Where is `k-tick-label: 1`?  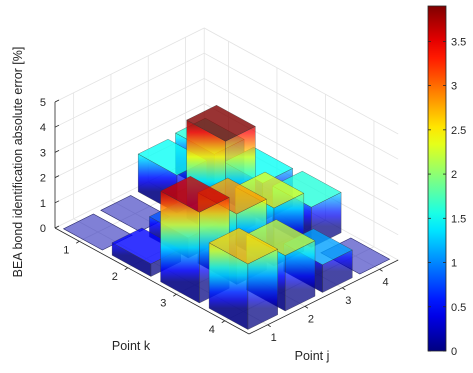
k-tick-label: 1 is located at coordinates (66, 250).